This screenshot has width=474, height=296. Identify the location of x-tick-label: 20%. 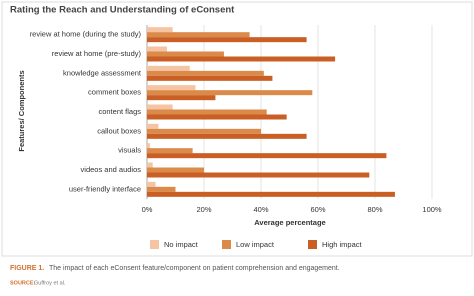
(203, 209).